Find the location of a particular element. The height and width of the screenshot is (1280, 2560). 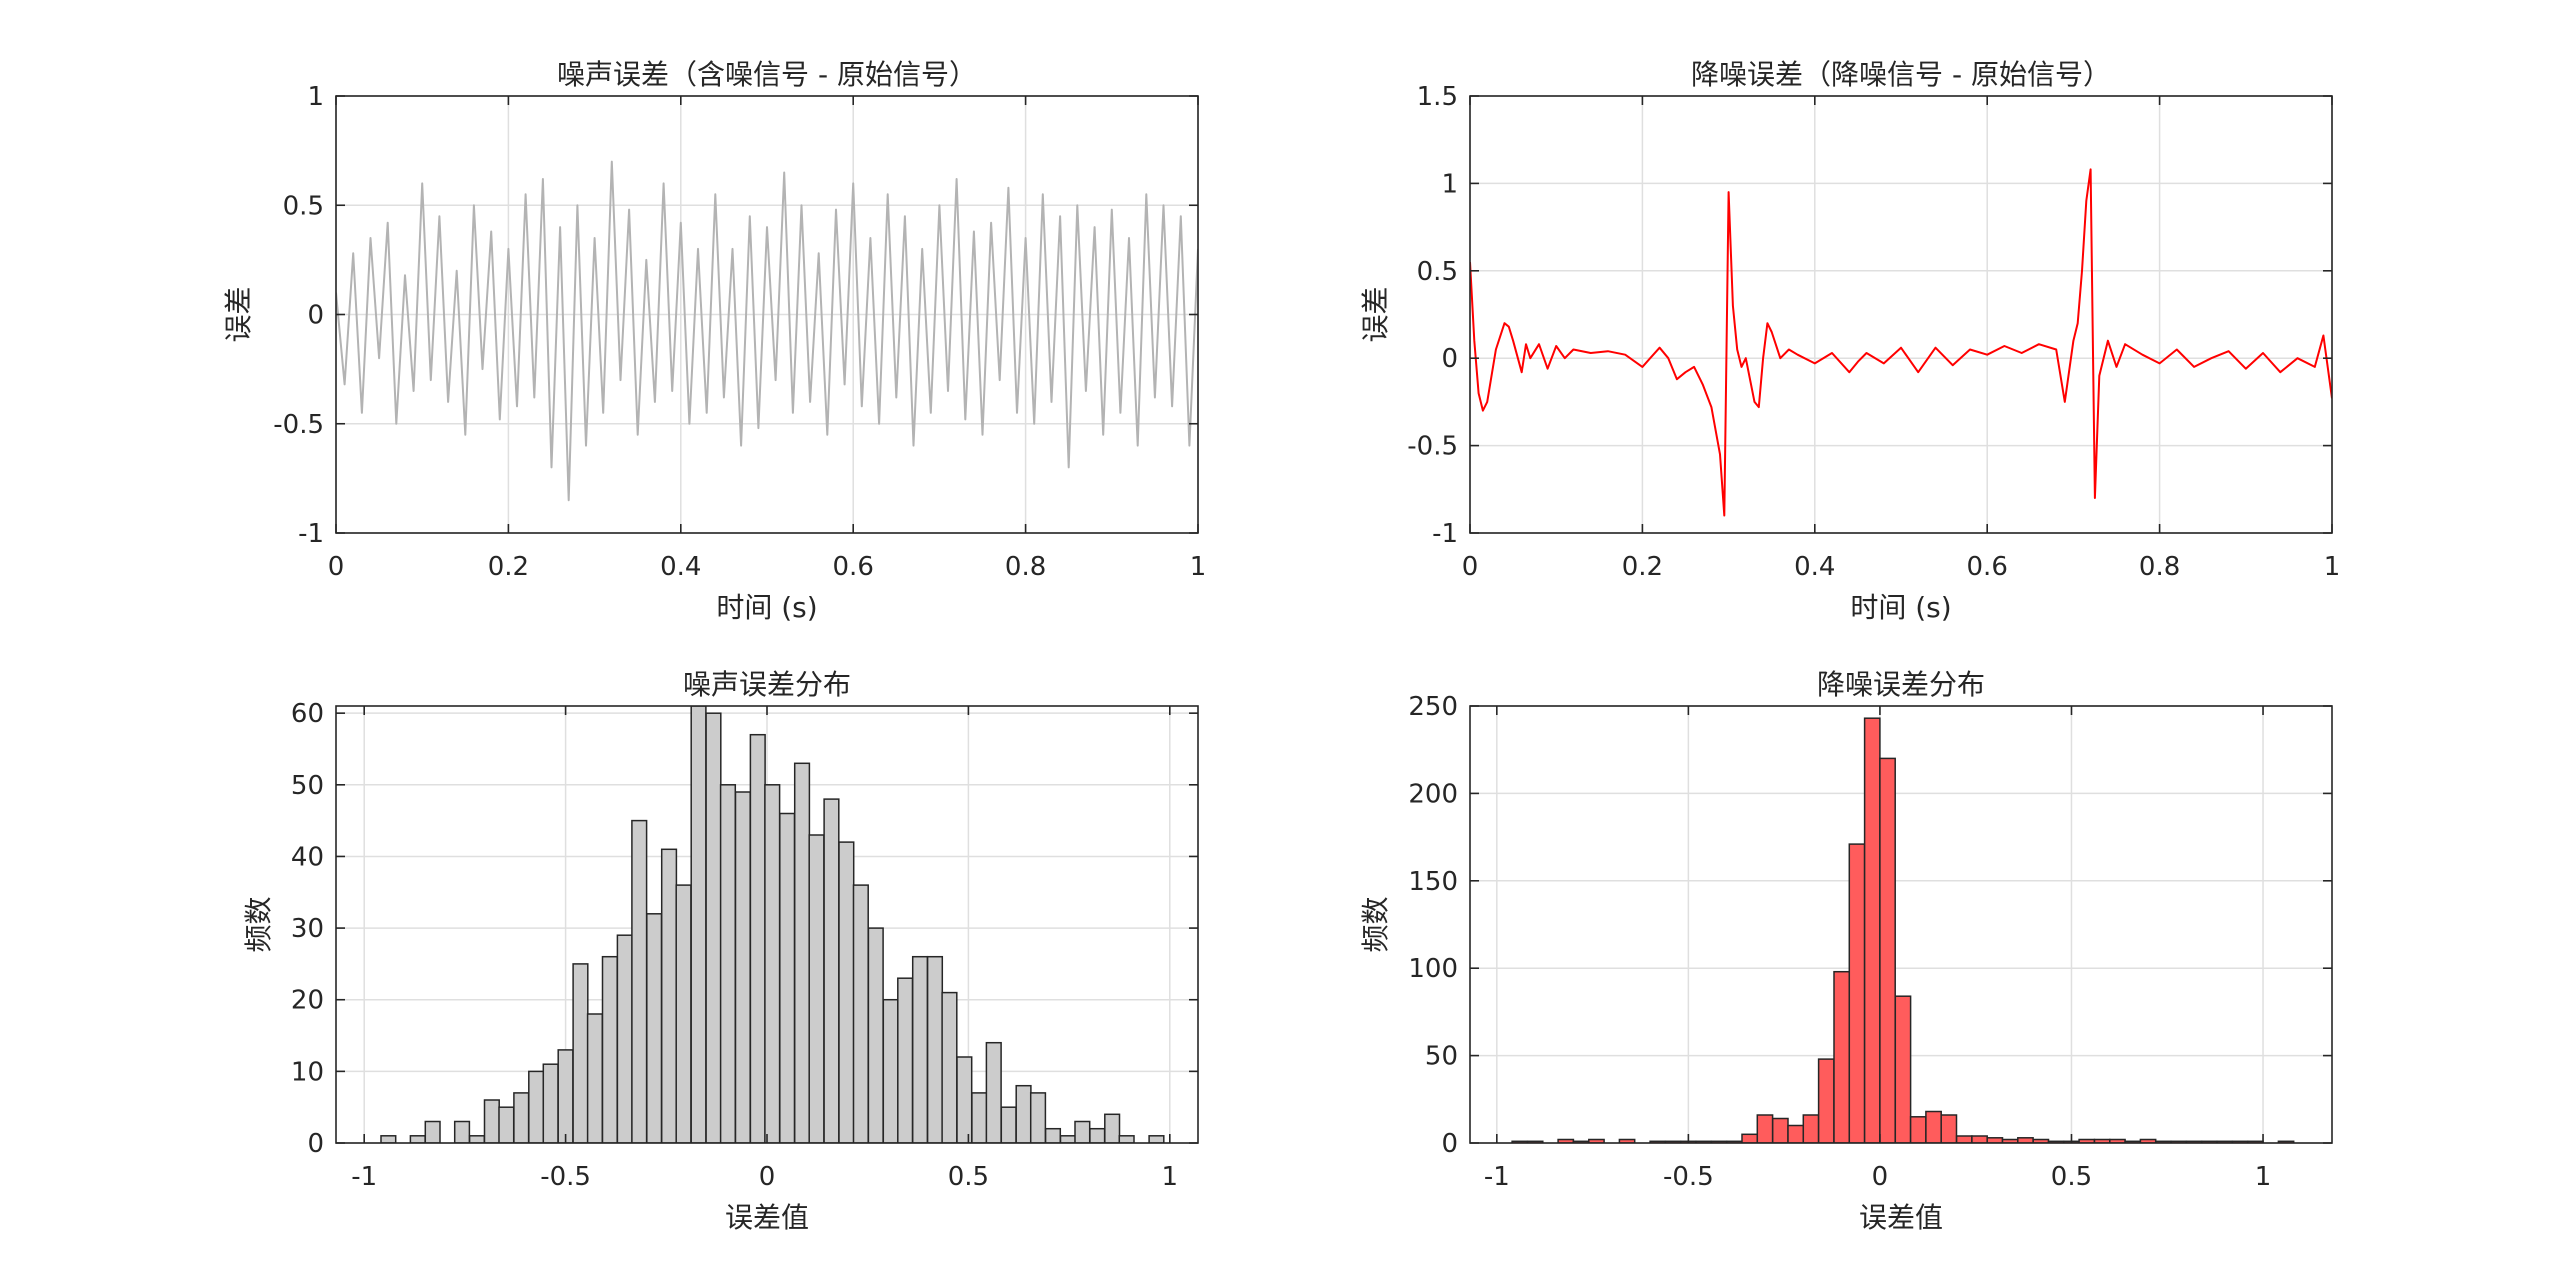

x-axis-label: 误差值 is located at coordinates (767, 1217).